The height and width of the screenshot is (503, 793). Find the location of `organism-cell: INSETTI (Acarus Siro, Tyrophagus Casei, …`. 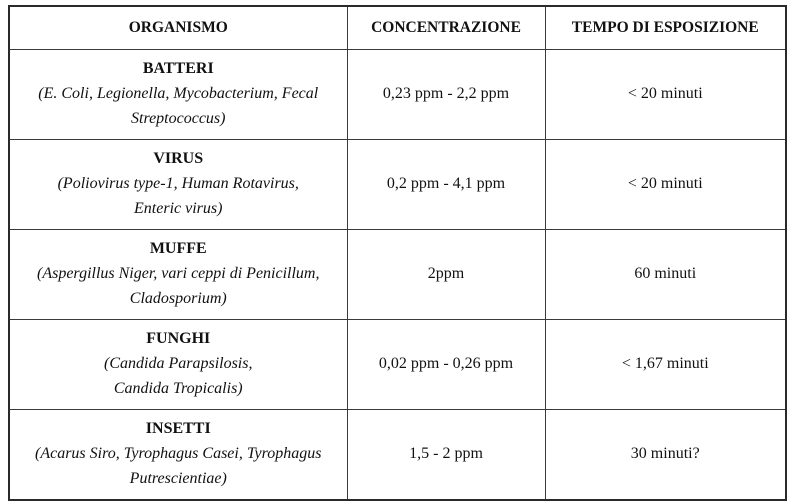

organism-cell: INSETTI (Acarus Siro, Tyrophagus Casei, … is located at coordinates (178, 454).